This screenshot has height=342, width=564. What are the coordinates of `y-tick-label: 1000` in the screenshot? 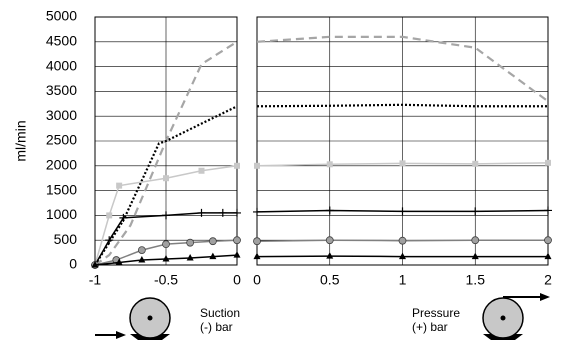 It's located at (61, 214).